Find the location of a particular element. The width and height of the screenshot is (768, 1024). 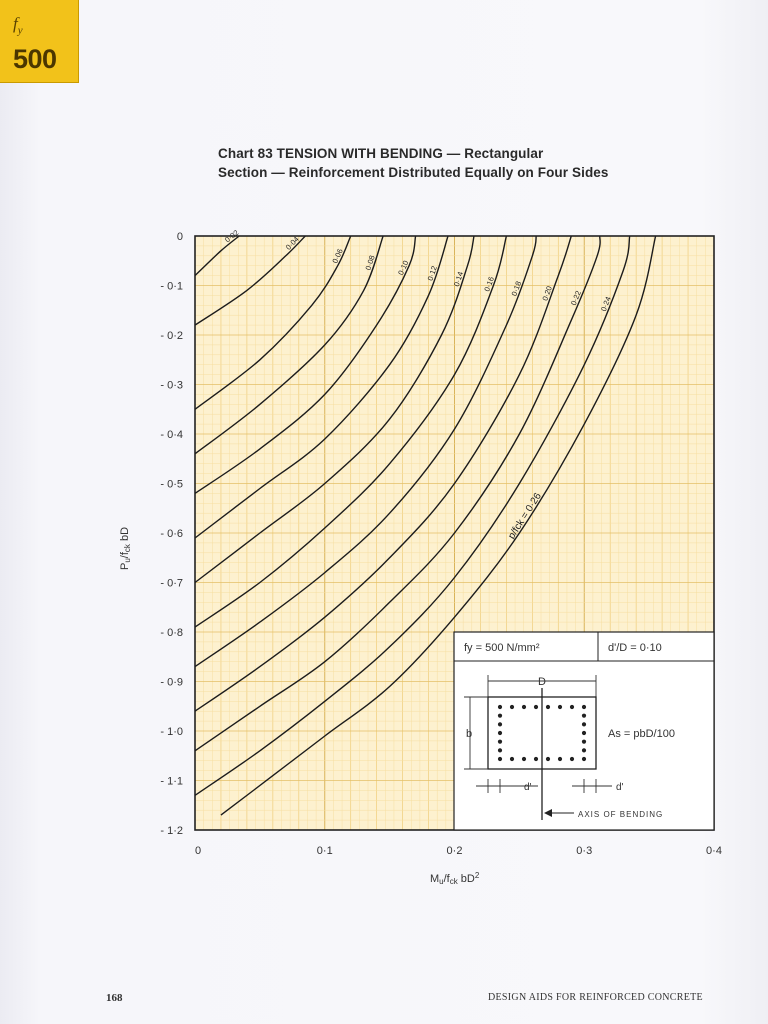

y-tick-label: - 0·9 is located at coordinates (171, 683).